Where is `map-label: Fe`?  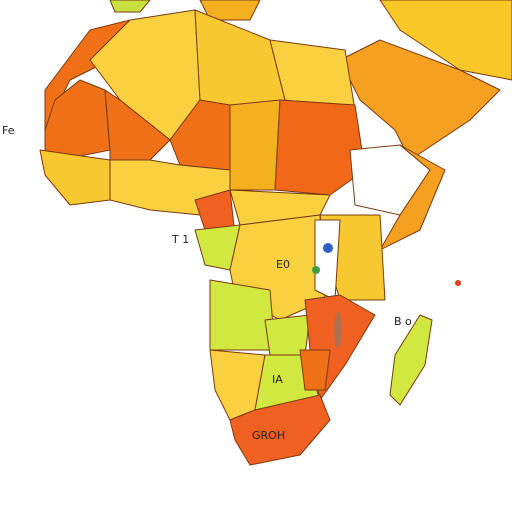 map-label: Fe is located at coordinates (8, 130).